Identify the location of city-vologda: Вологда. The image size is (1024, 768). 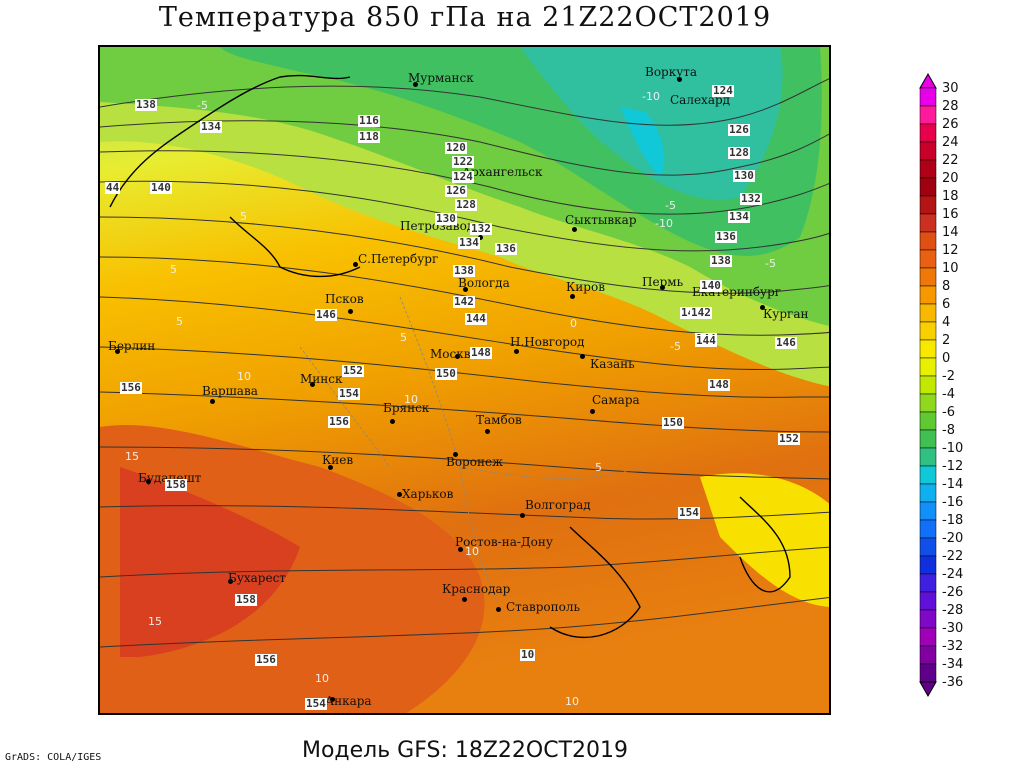
(484, 283).